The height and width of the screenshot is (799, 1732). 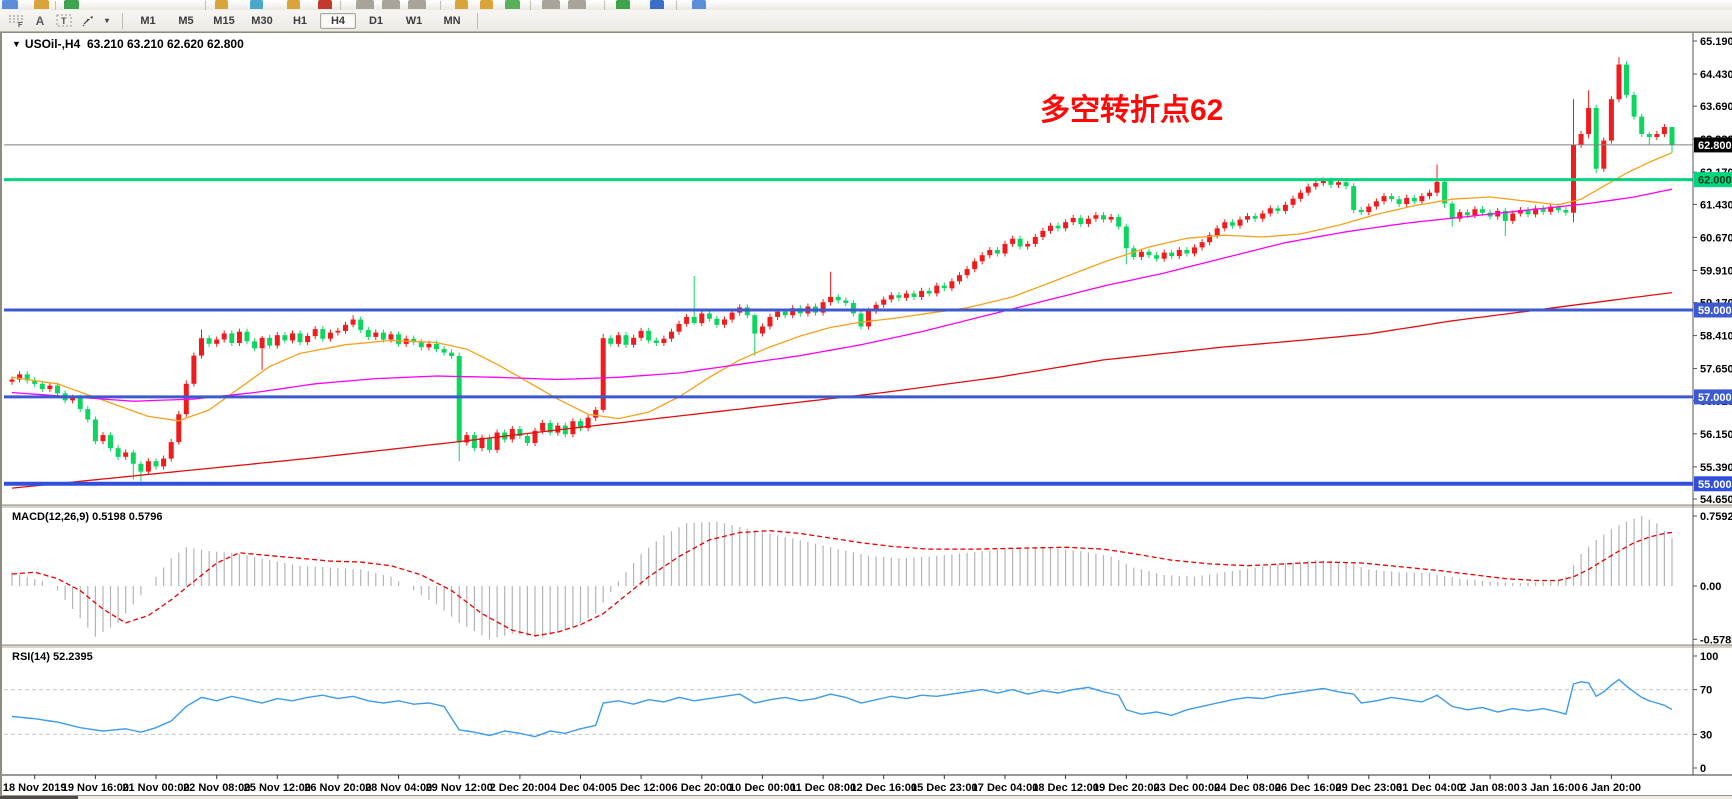 What do you see at coordinates (1715, 398) in the screenshot?
I see `svg-text: 57.000` at bounding box center [1715, 398].